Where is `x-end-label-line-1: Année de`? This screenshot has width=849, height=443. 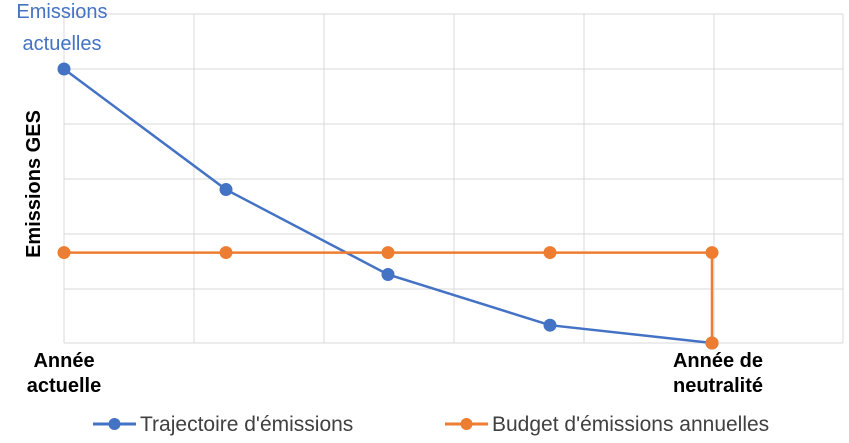 x-end-label-line-1: Année de is located at coordinates (718, 361).